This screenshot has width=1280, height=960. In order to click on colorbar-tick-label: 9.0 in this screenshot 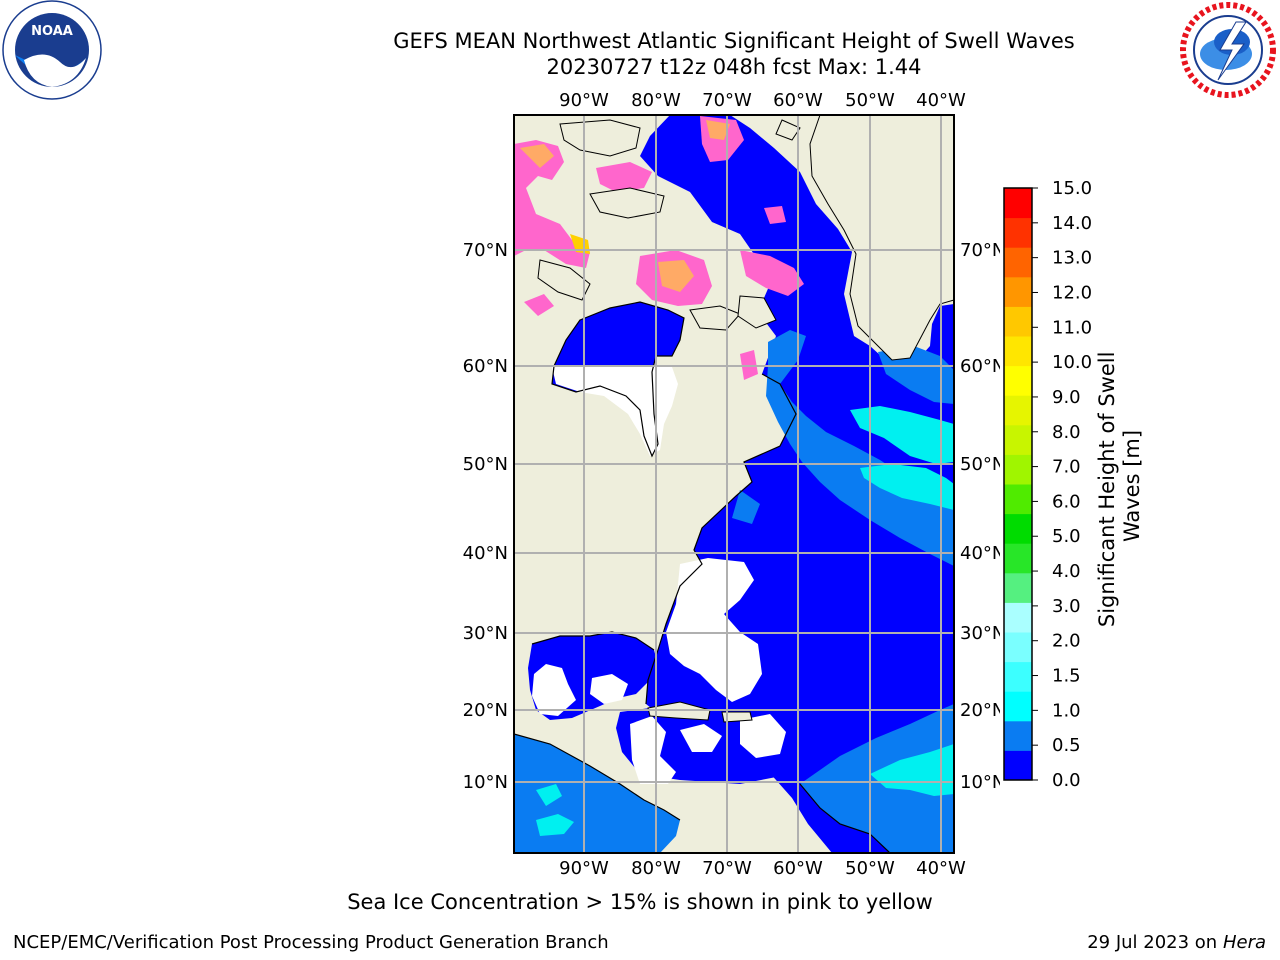, I will do `click(1066, 397)`.